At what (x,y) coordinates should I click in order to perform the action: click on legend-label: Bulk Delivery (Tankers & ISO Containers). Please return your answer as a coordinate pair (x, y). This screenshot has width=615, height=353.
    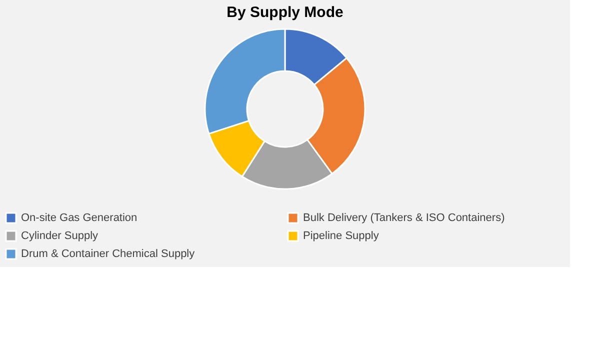
    Looking at the image, I should click on (404, 218).